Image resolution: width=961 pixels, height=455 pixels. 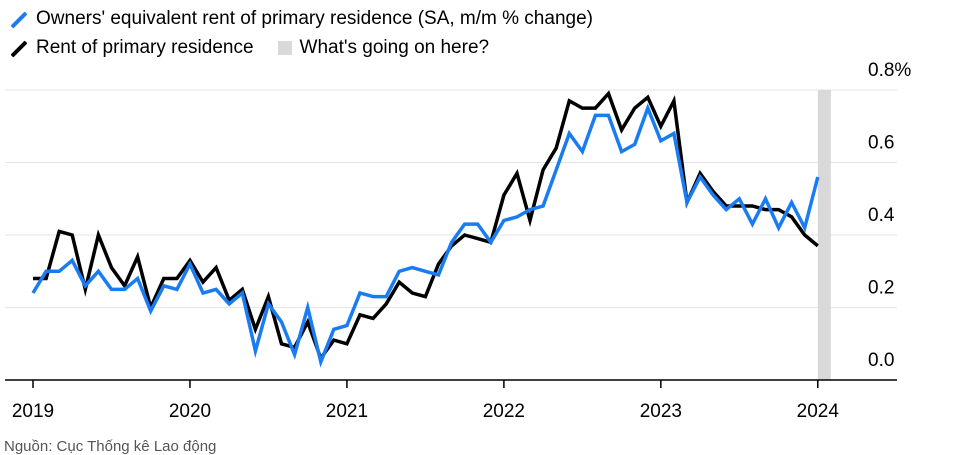 What do you see at coordinates (451, 400) in the screenshot?
I see `x-axis: 2019 2020 2021 2022 2023 2024` at bounding box center [451, 400].